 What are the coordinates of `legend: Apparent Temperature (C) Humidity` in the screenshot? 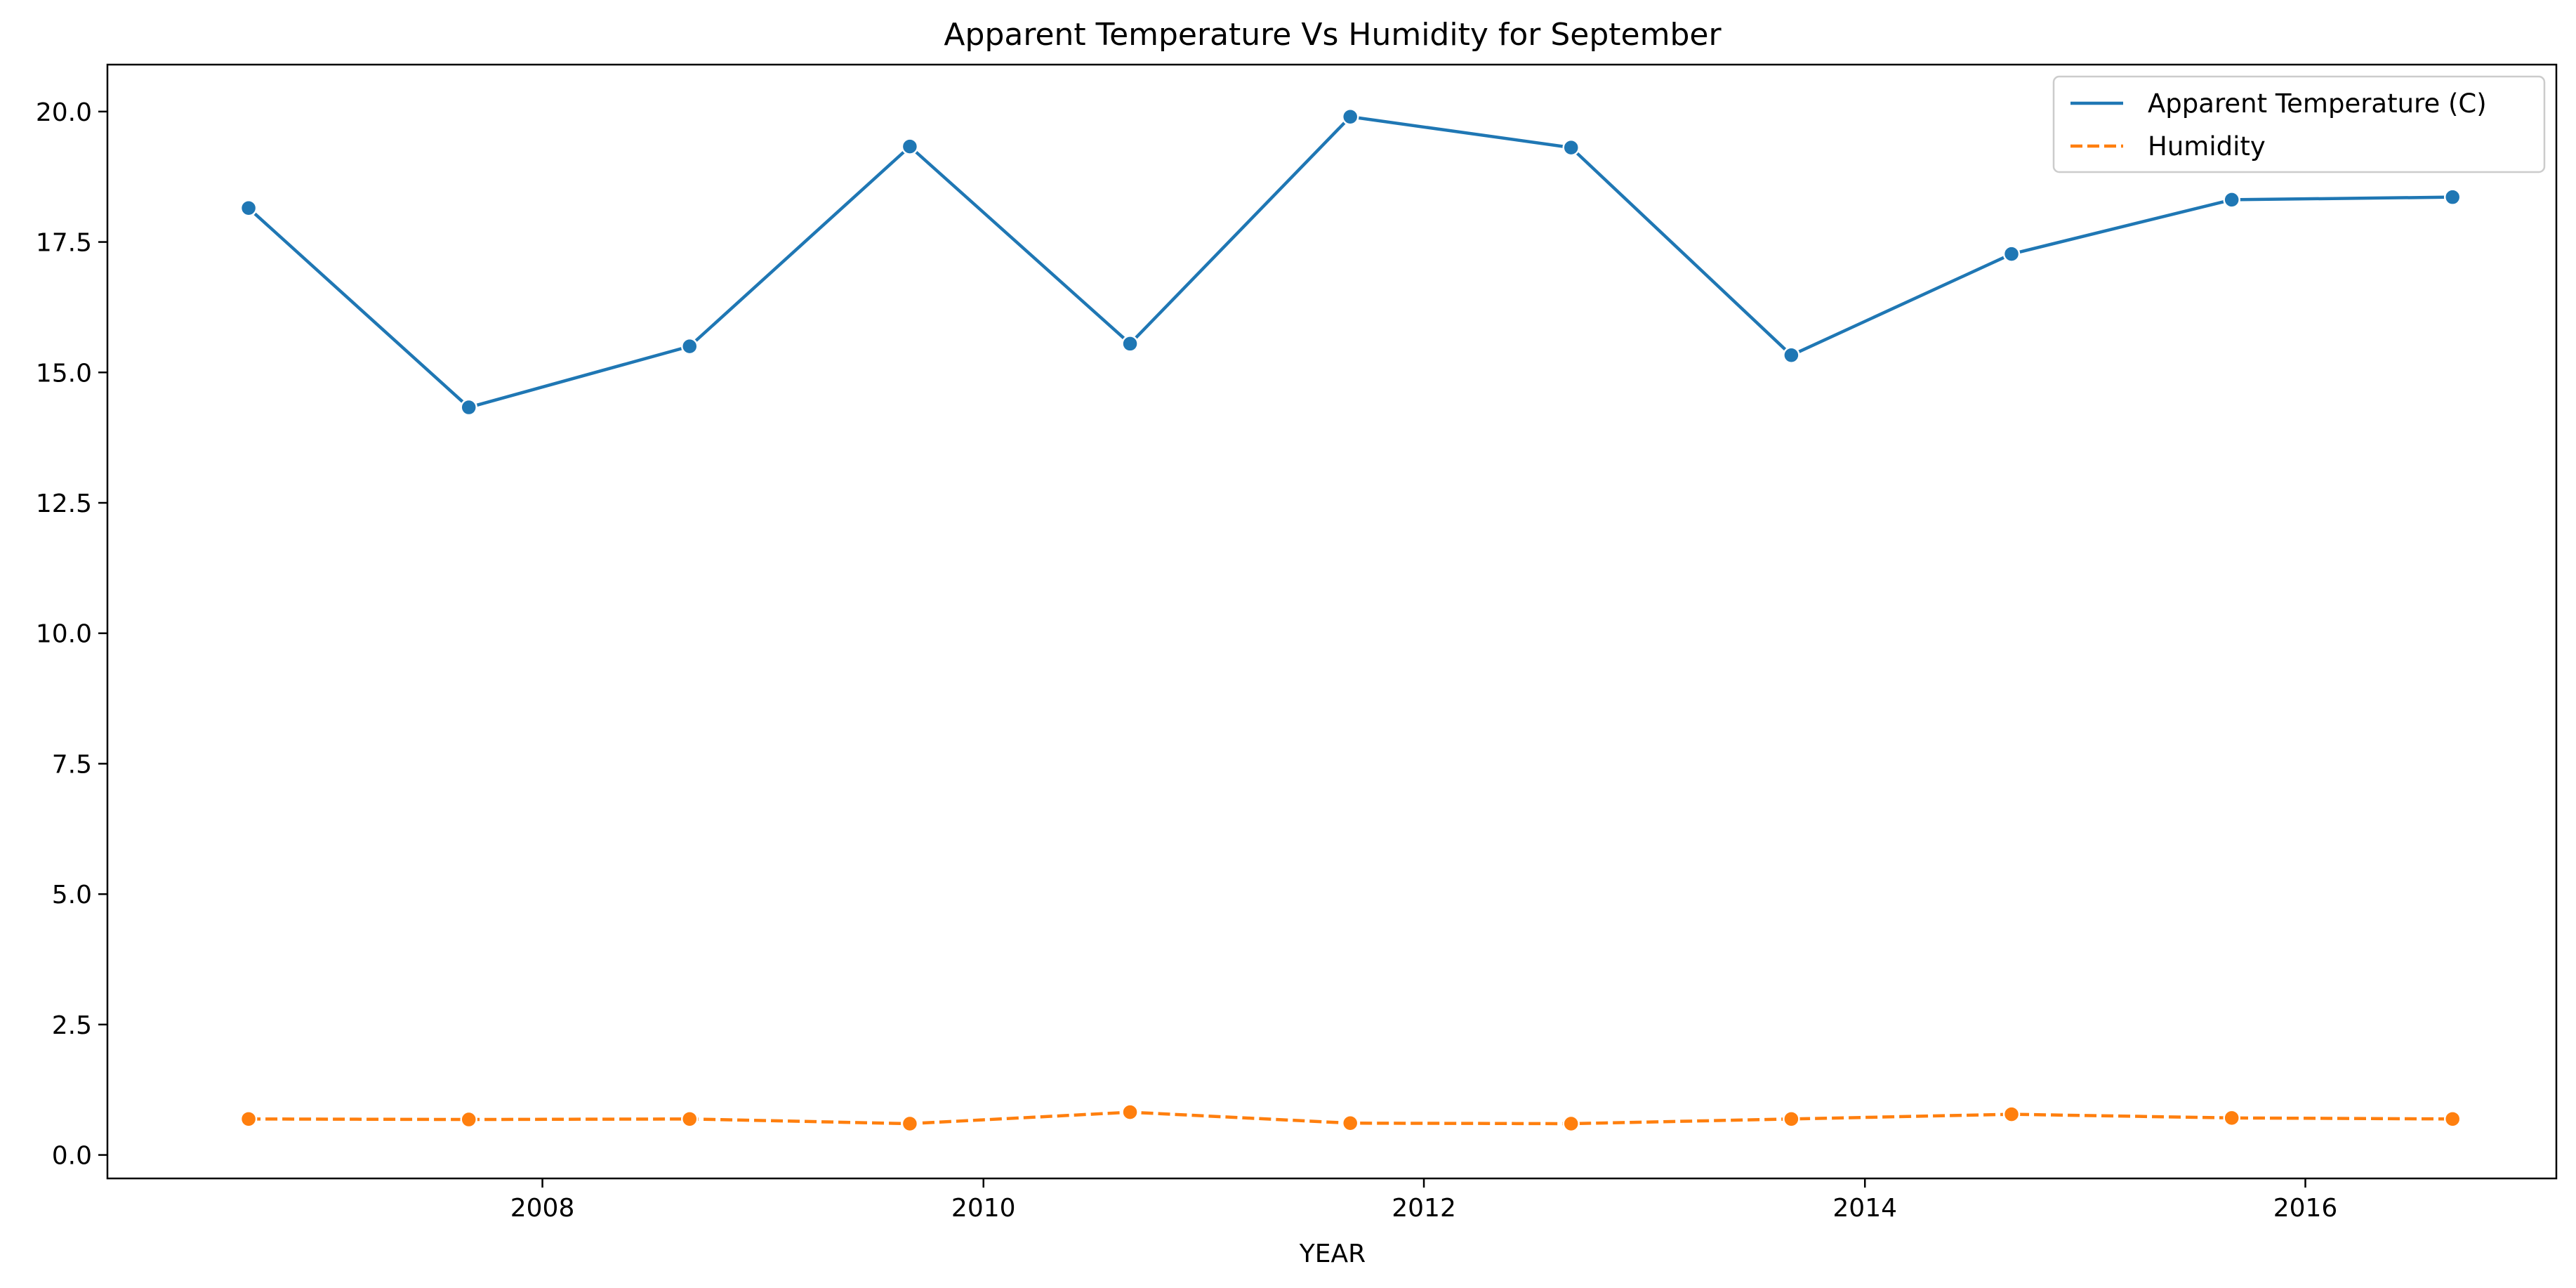 It's located at (2299, 124).